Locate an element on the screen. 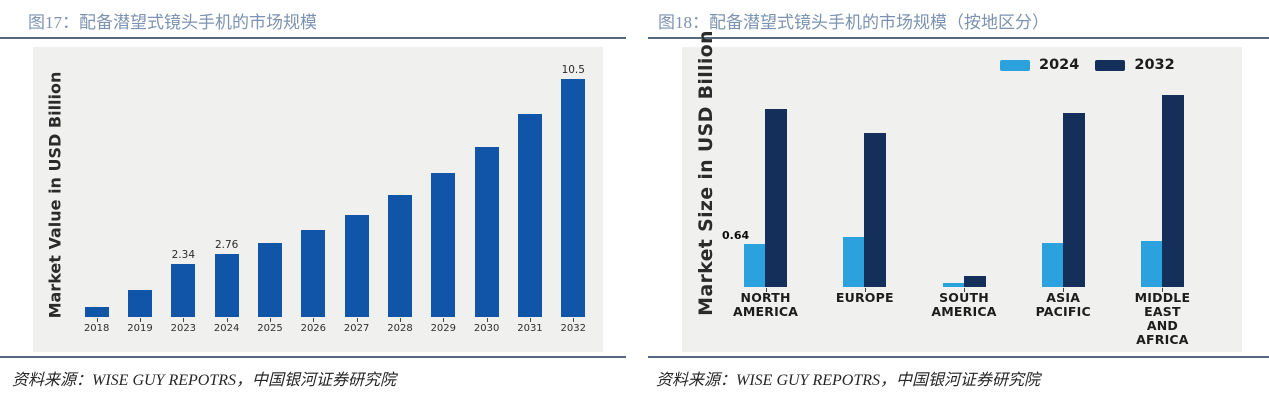 This screenshot has width=1269, height=402. figure-17-source: 资料来源：WISE GUY REPOTRS，中国银河证券研究院 is located at coordinates (204, 378).